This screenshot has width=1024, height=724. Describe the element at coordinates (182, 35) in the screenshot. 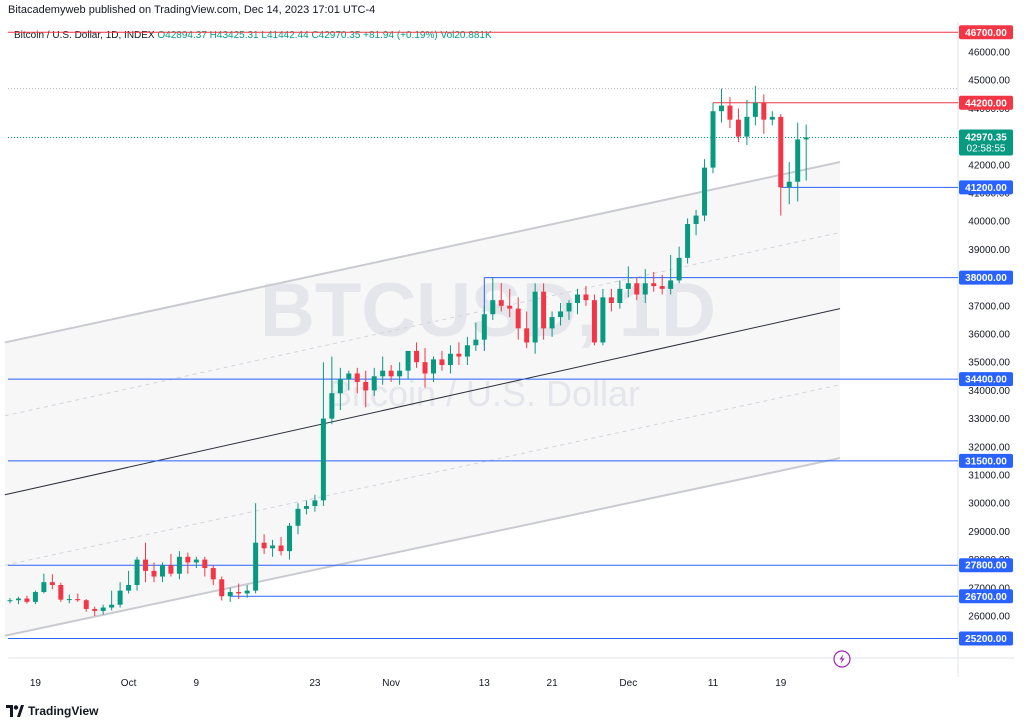

I see `open-value: O42894.37` at that location.